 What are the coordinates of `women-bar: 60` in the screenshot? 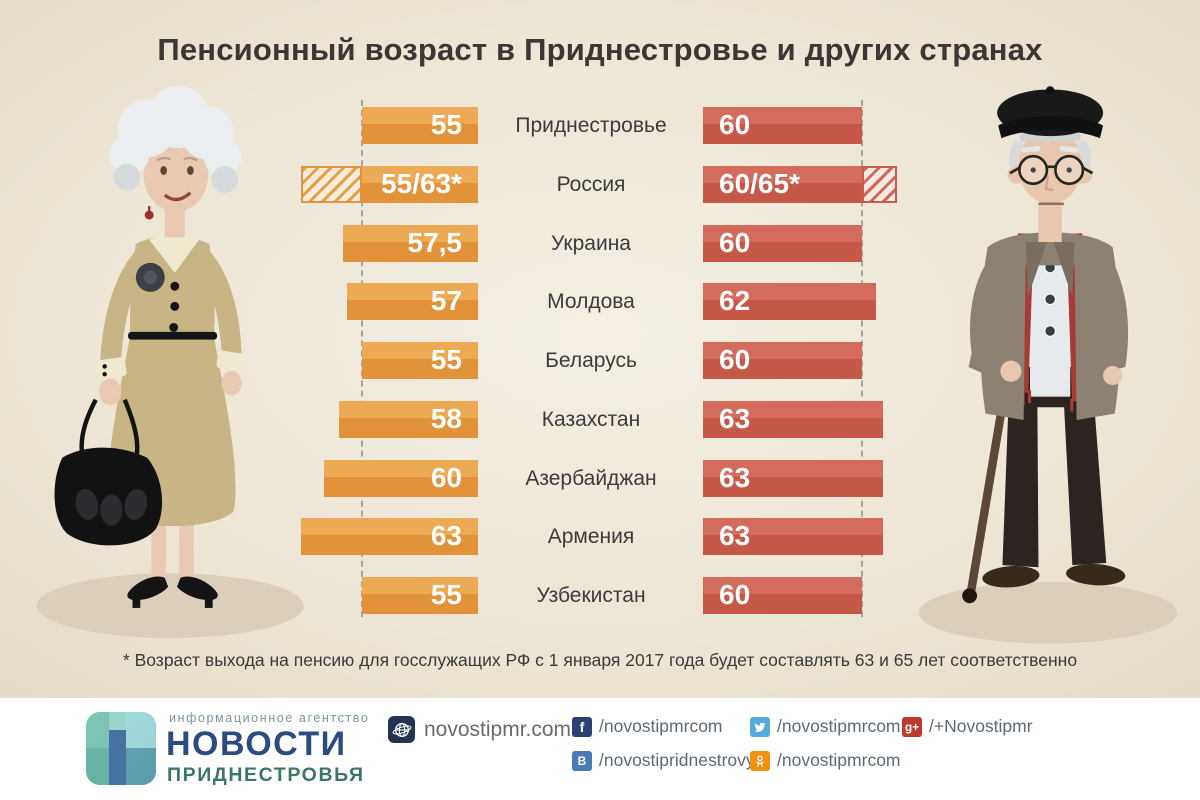 It's located at (401, 478).